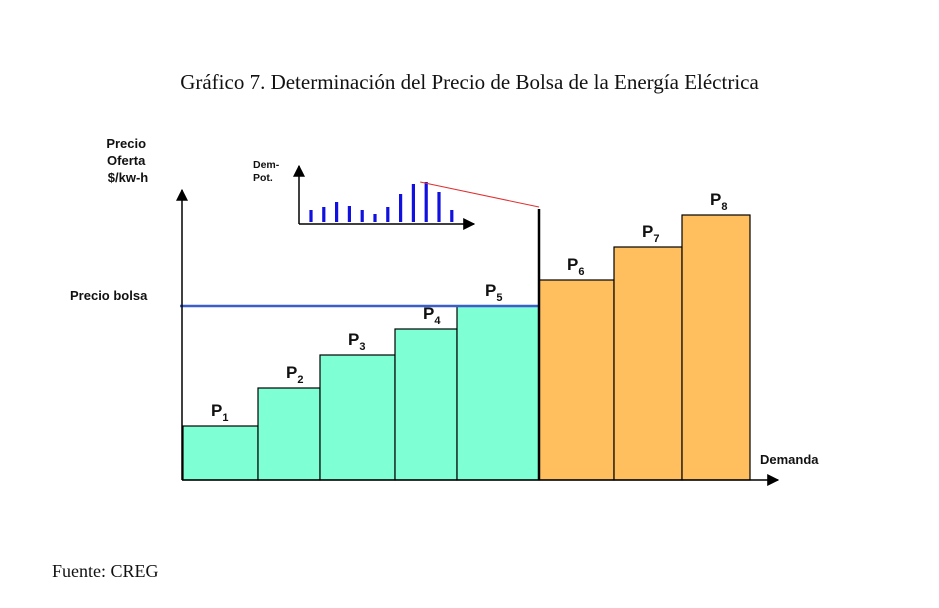  What do you see at coordinates (381, 202) in the screenshot?
I see `inset-bars` at bounding box center [381, 202].